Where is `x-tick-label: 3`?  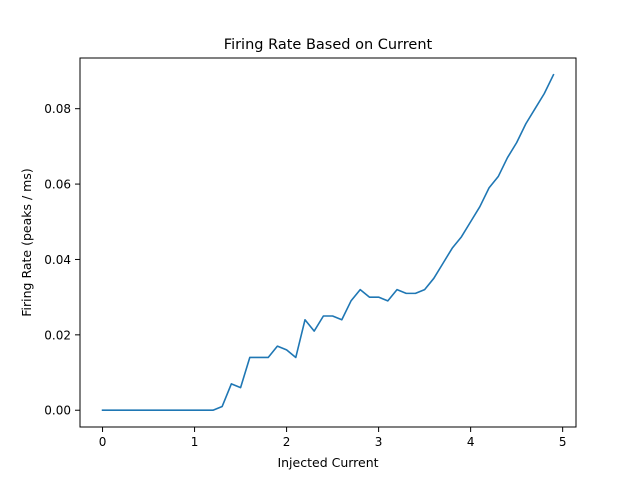 x-tick-label: 3 is located at coordinates (379, 442).